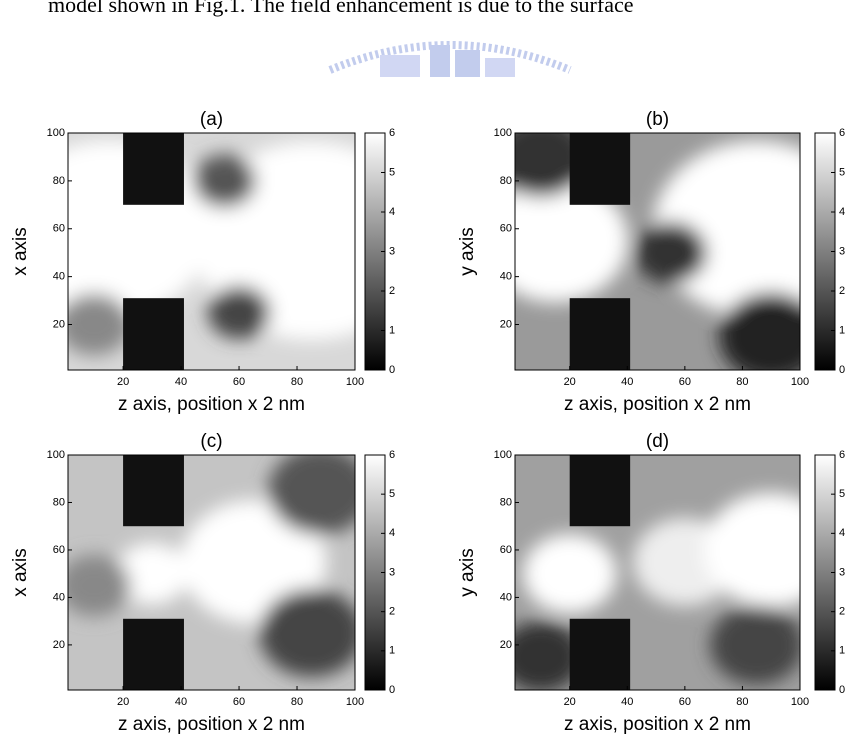 The width and height of the screenshot is (850, 742). Describe the element at coordinates (657, 119) in the screenshot. I see `panel-title: (b)` at that location.